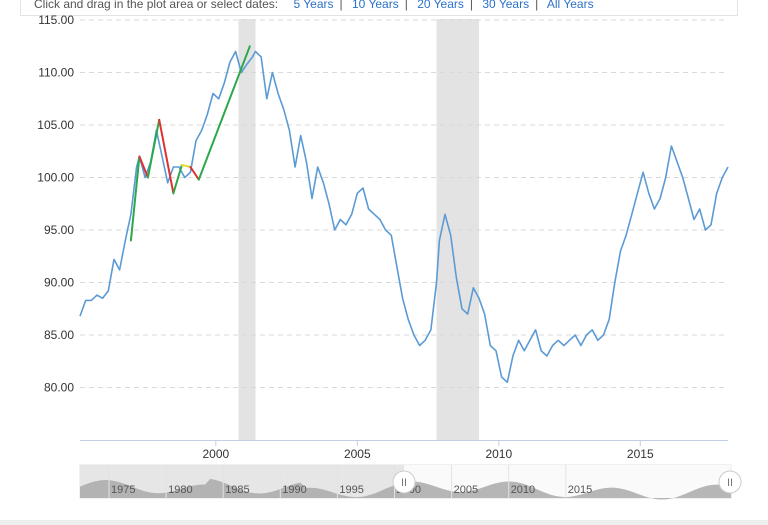 The width and height of the screenshot is (768, 525). I want to click on range-20-years-link: 20 Years, so click(440, 5).